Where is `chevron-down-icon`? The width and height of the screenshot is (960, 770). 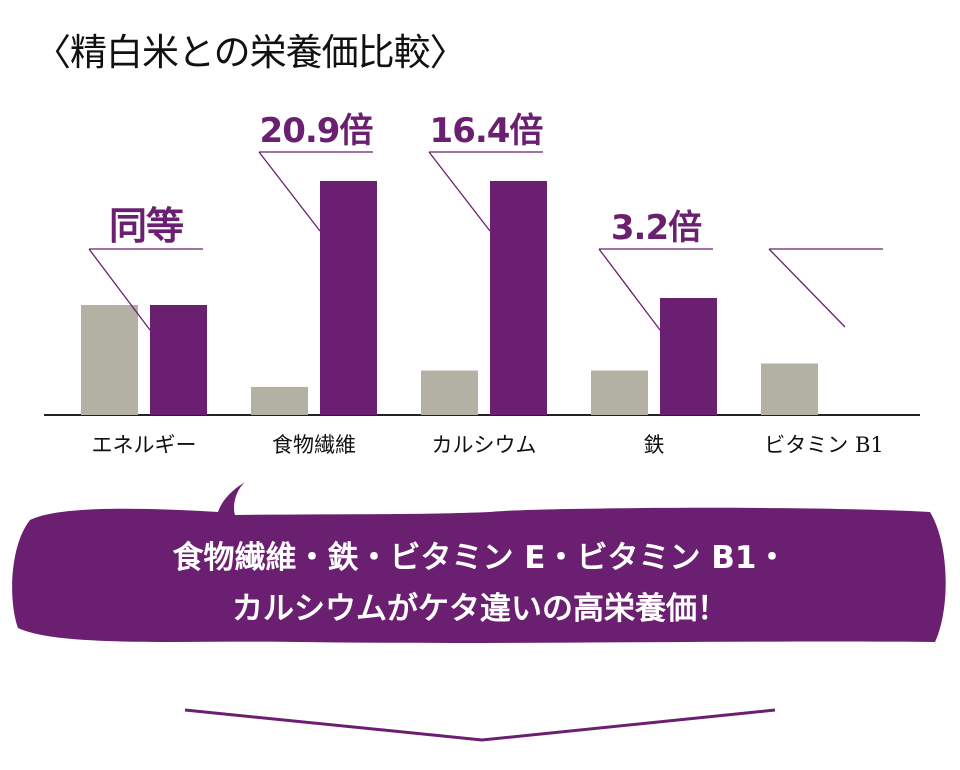 chevron-down-icon is located at coordinates (480, 725).